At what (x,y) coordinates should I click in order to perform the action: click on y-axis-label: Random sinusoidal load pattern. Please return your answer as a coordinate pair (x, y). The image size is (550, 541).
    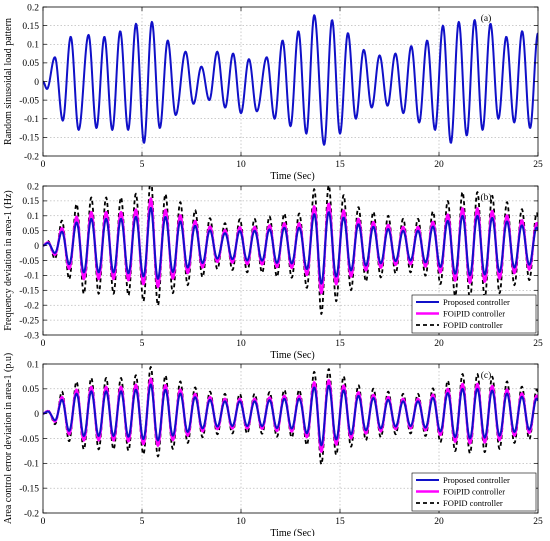
    Looking at the image, I should click on (8, 81).